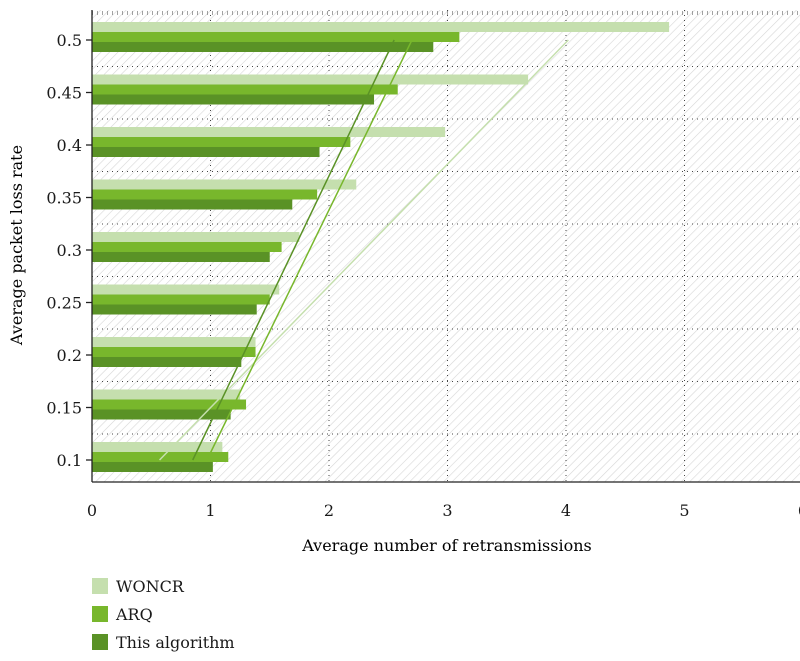 This screenshot has height=661, width=800. What do you see at coordinates (186, 289) in the screenshot?
I see `bar-woncr-0.25` at bounding box center [186, 289].